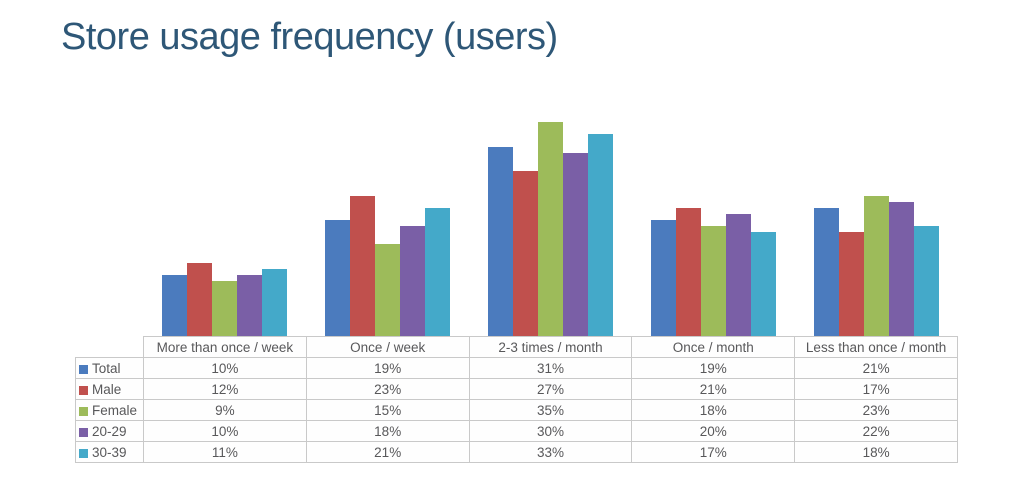 The image size is (1024, 494). What do you see at coordinates (550, 368) in the screenshot?
I see `value-cell-total-2-3-times-month: 31%` at bounding box center [550, 368].